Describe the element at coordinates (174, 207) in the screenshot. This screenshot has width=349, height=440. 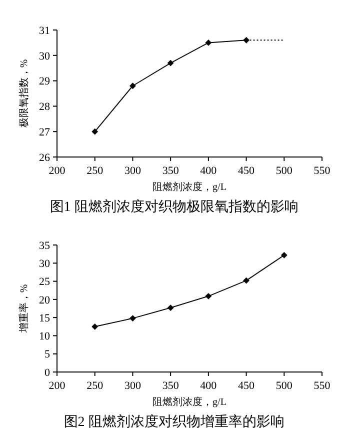
I see `text: 图1 阻燃剂浓度对织物极限氧指数的影响` at that location.